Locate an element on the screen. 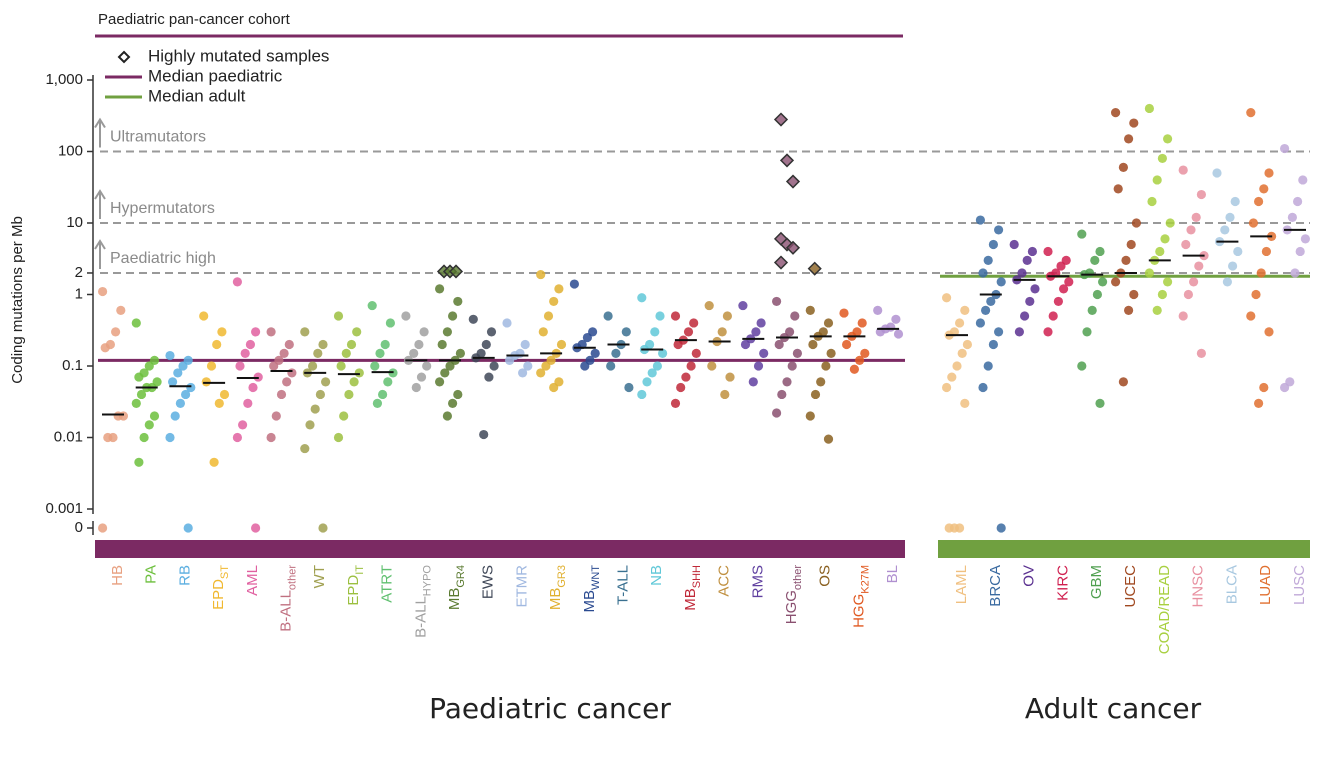  category-name: BL is located at coordinates (892, 574).